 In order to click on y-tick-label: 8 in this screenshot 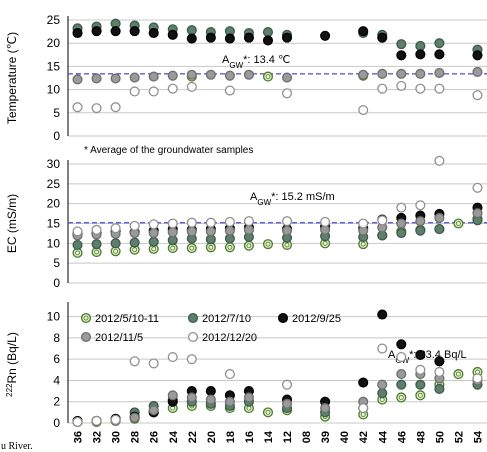, I will do `click(56, 338)`.